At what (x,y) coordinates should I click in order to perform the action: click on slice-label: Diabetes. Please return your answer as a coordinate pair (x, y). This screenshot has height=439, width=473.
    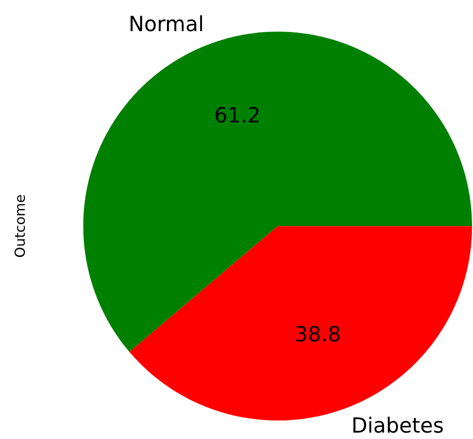
    Looking at the image, I should click on (398, 424).